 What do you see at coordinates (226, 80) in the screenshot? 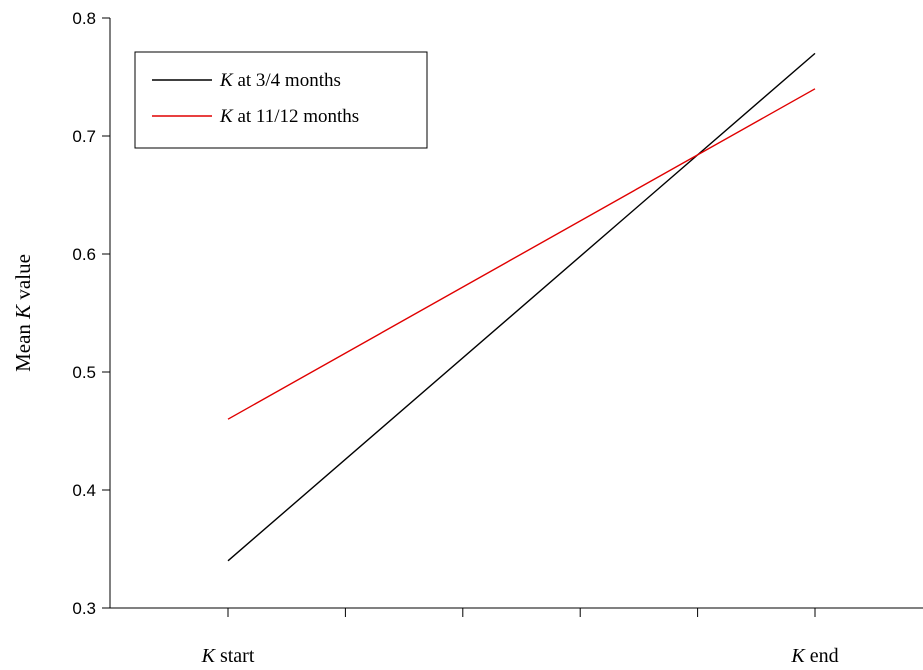
I see `legend-entry-series-1-italic: K` at bounding box center [226, 80].